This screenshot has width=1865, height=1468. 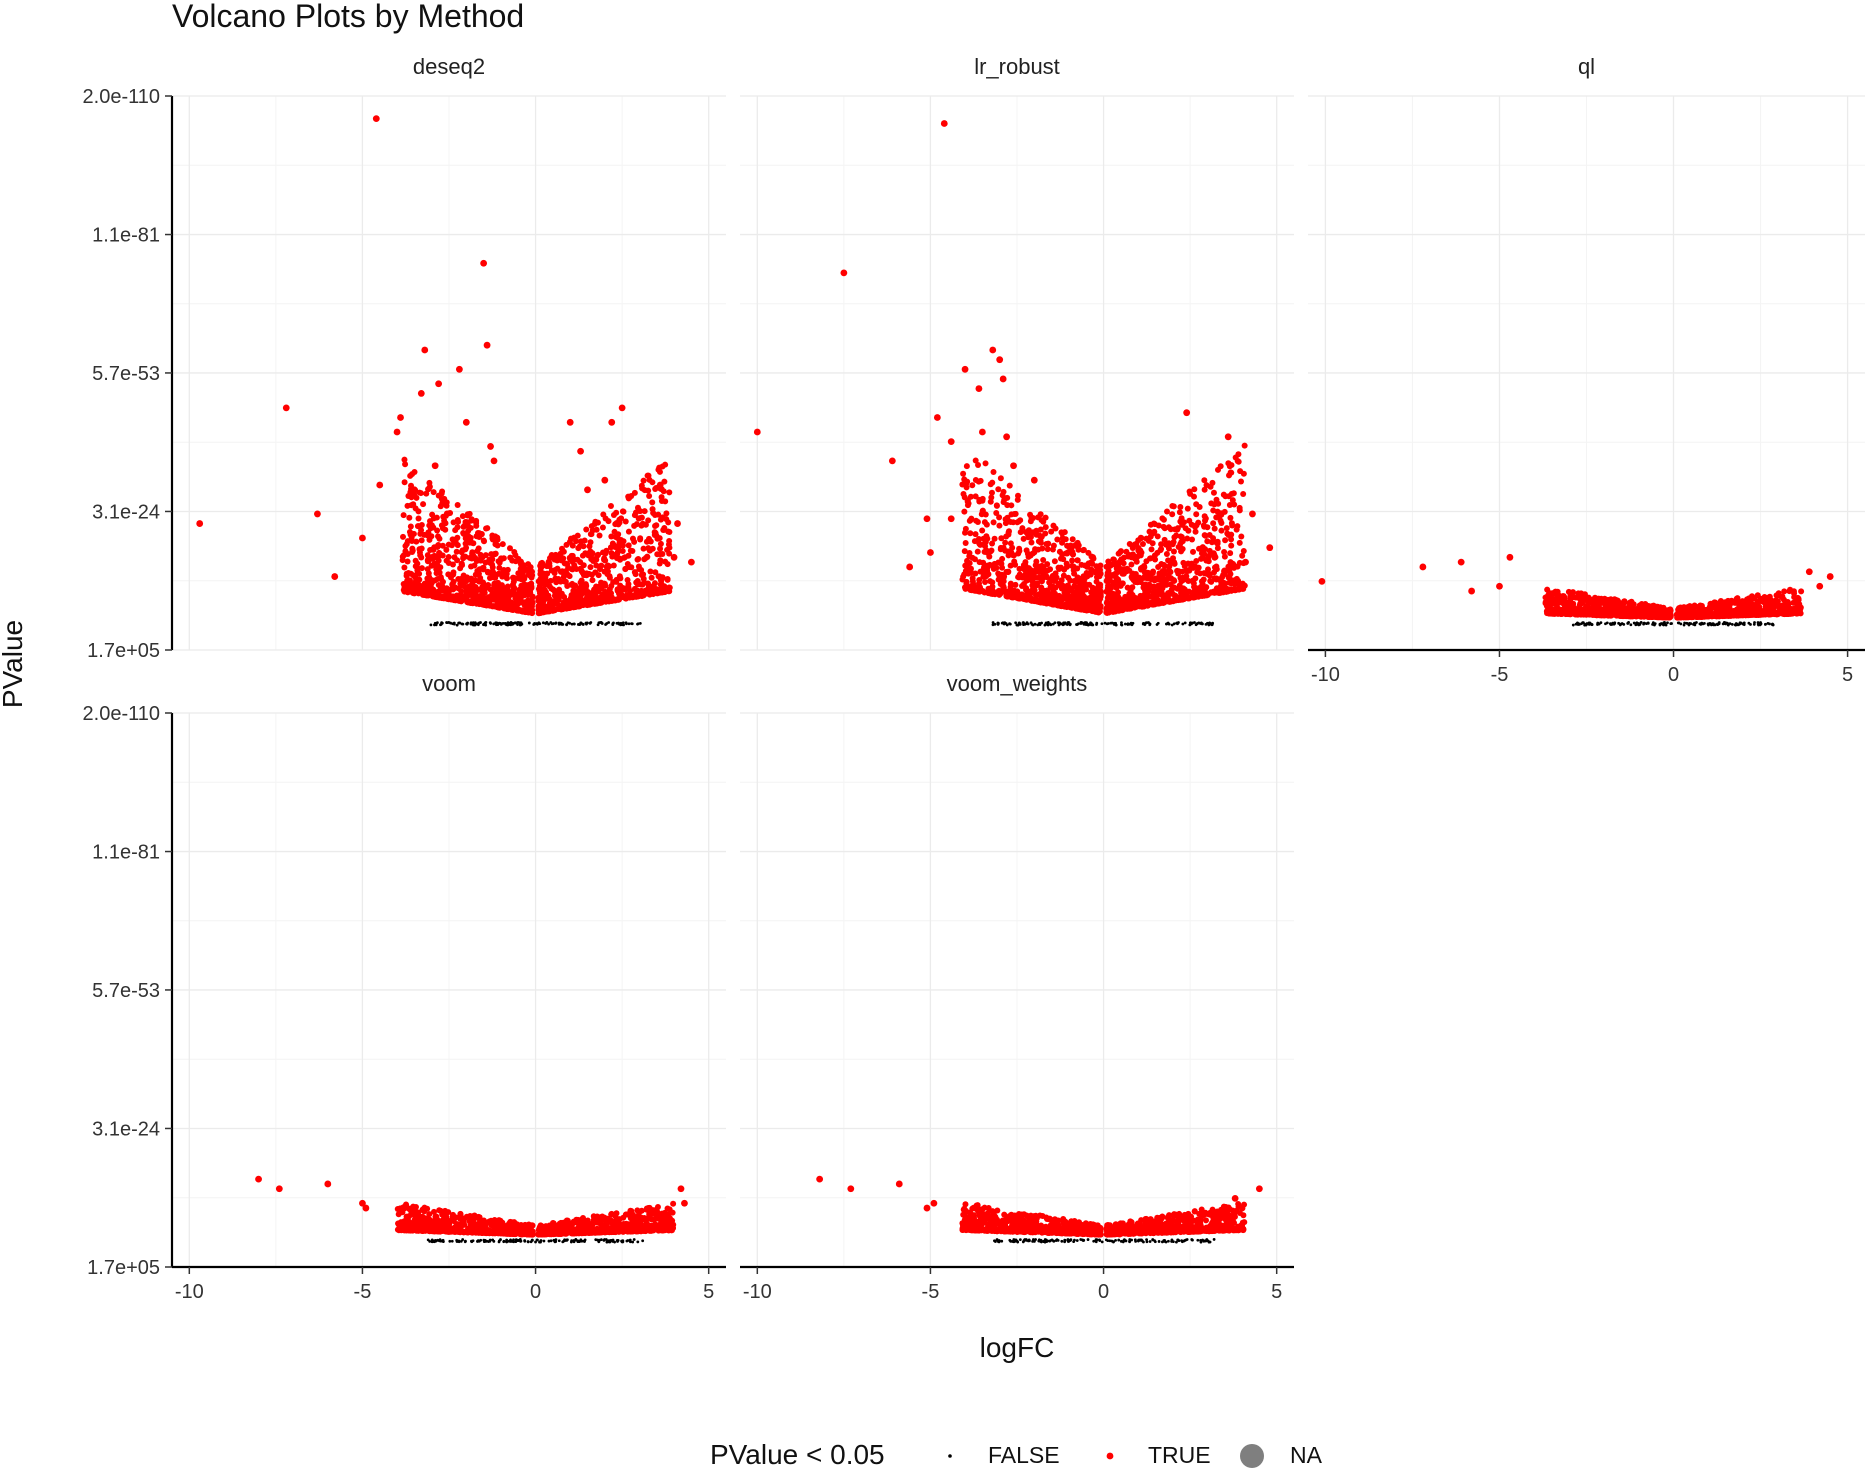 What do you see at coordinates (449, 66) in the screenshot?
I see `facet-label: deseq2` at bounding box center [449, 66].